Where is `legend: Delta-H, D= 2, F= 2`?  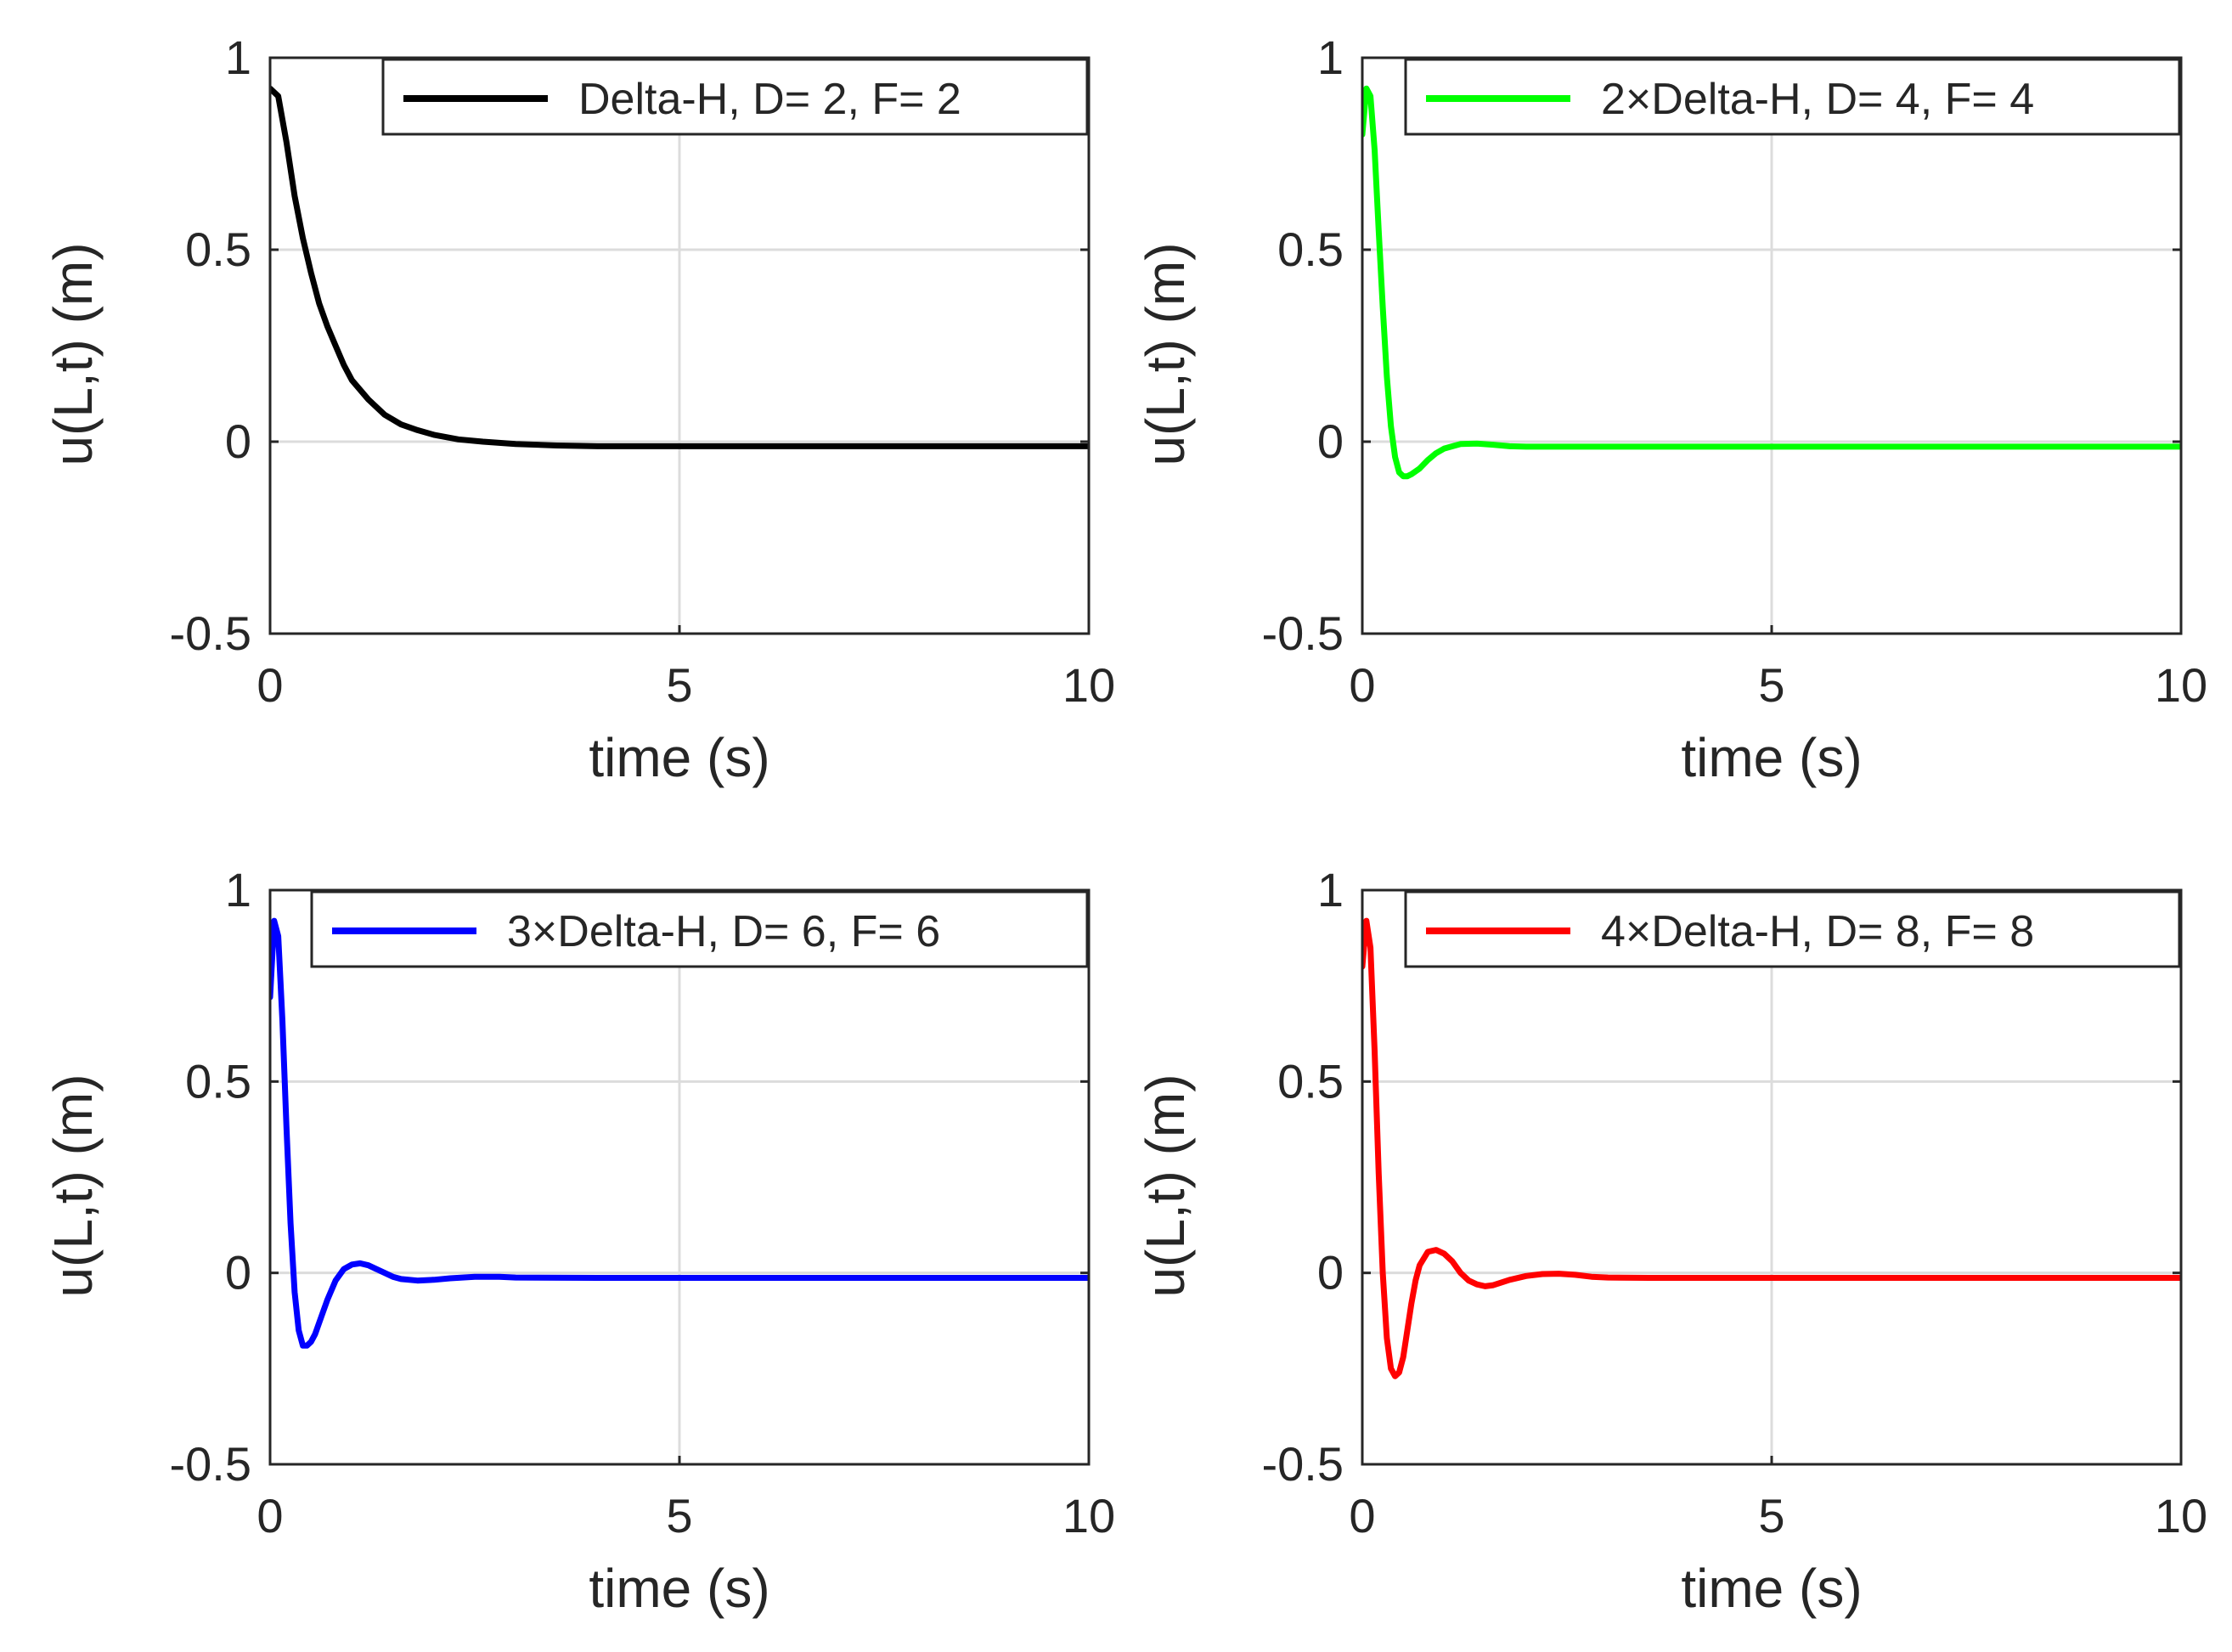 legend: Delta-H, D= 2, F= 2 is located at coordinates (735, 97).